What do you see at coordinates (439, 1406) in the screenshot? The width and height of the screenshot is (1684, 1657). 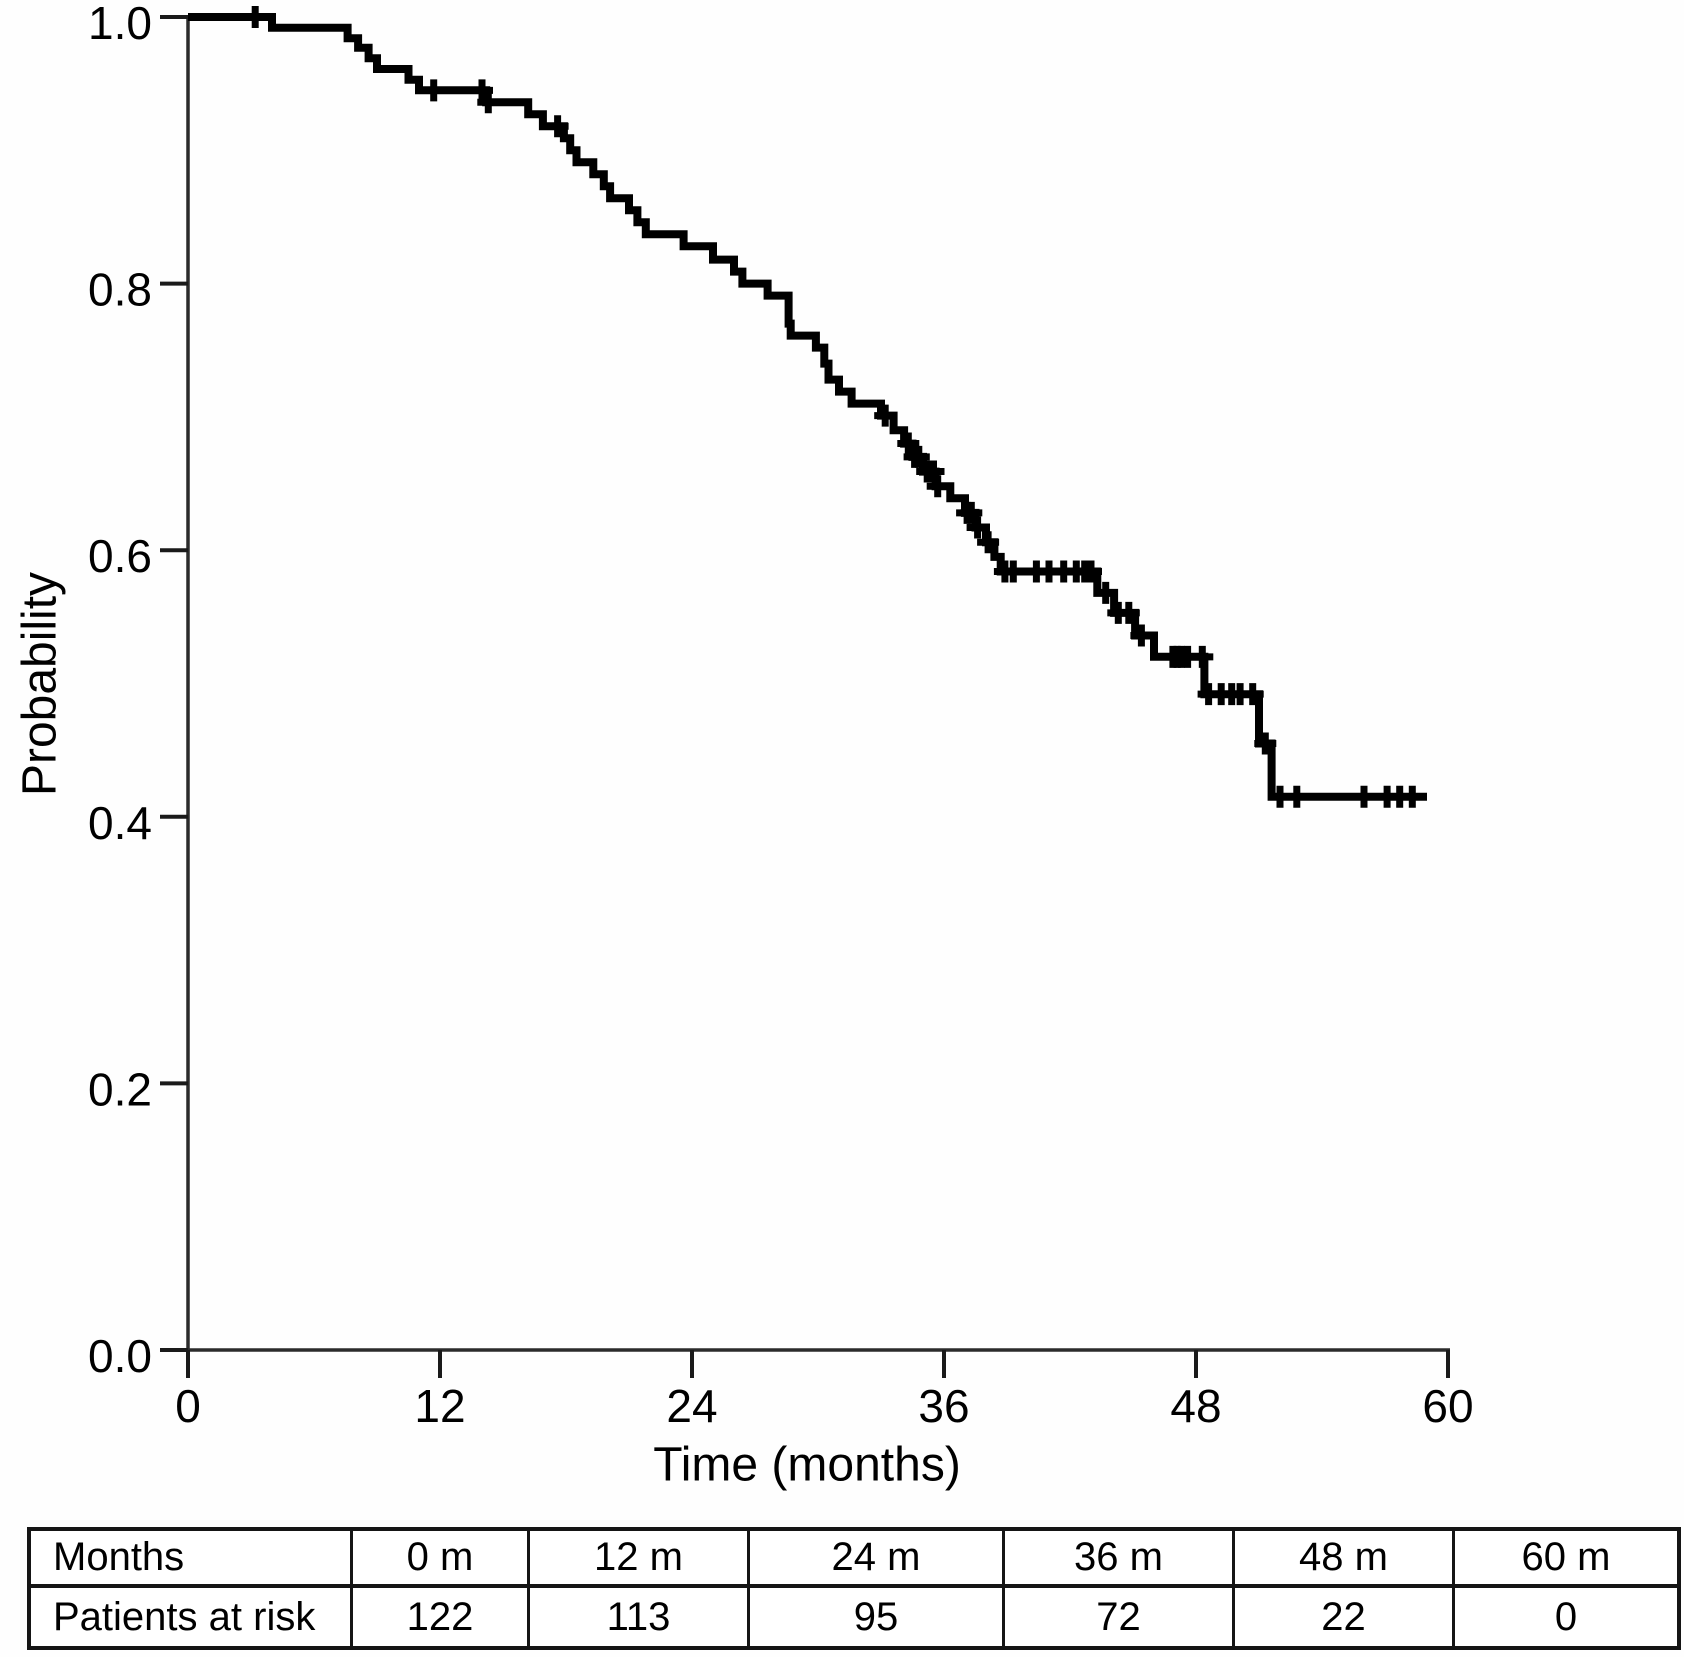 I see `x-tick-label: 12` at bounding box center [439, 1406].